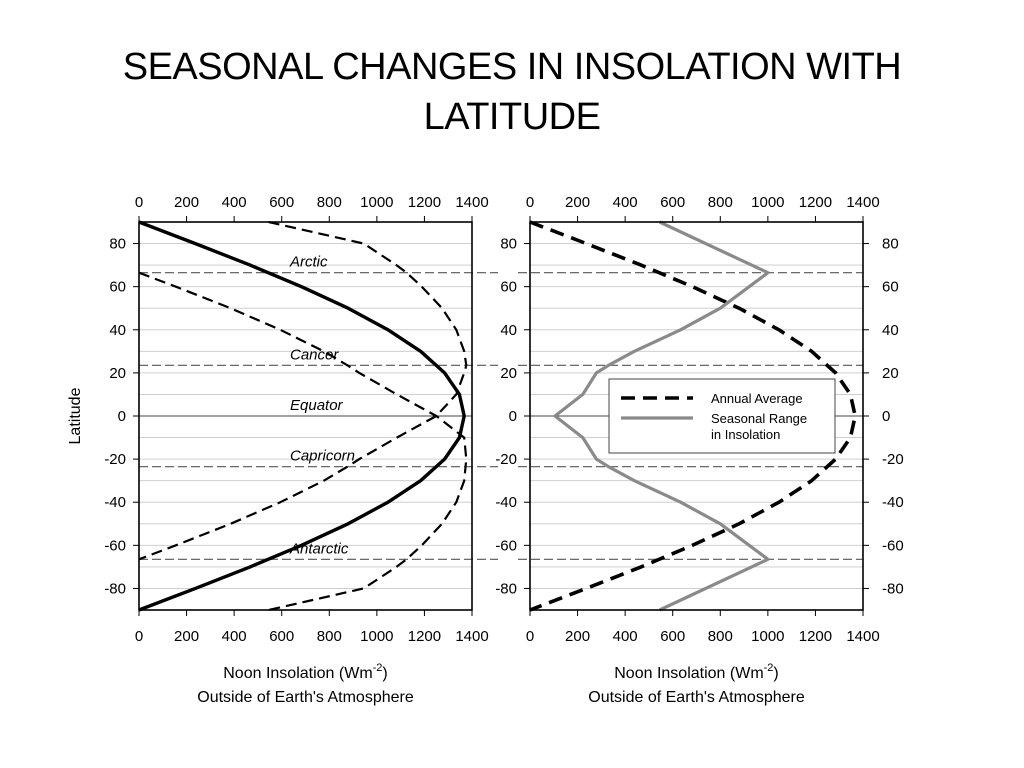  I want to click on y-tick-label-right: 80, so click(890, 244).